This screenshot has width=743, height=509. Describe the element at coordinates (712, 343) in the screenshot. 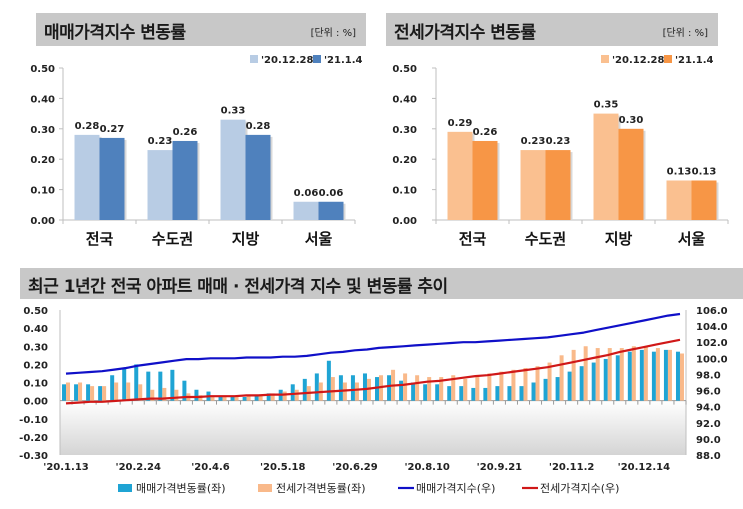

I see `trend-right-tick-label: 102.0` at that location.